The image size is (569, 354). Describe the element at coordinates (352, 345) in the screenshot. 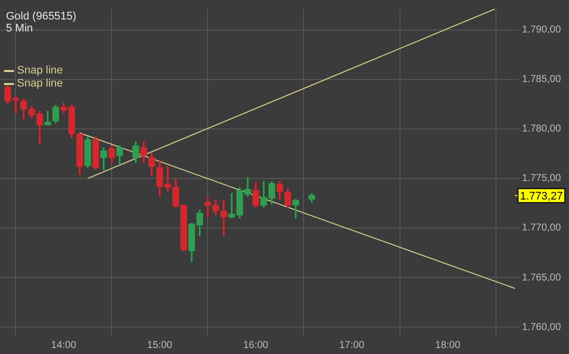

I see `x-tick-label: 17:00` at that location.